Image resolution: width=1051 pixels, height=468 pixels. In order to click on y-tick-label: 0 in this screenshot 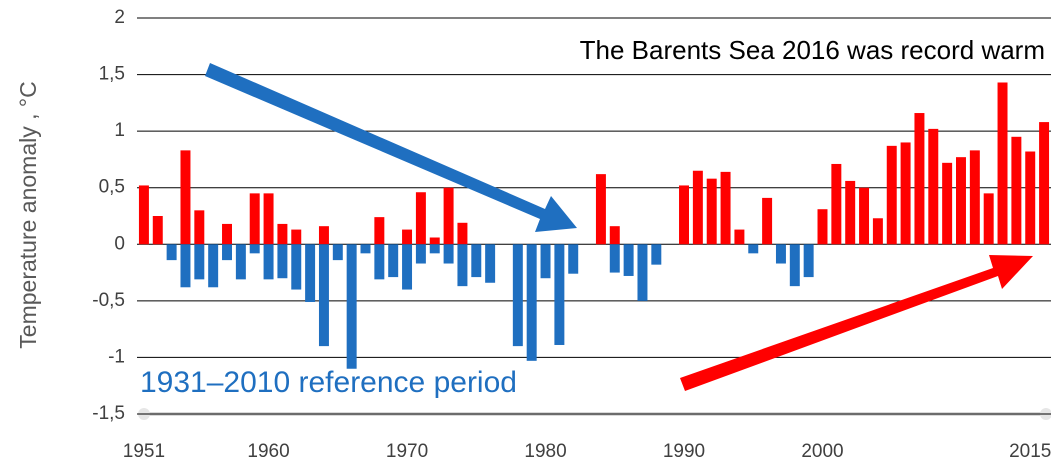, I will do `click(119, 243)`.